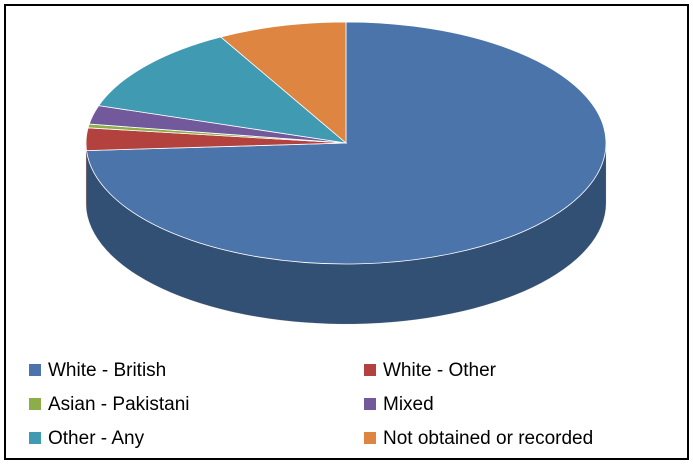 The image size is (693, 464). What do you see at coordinates (107, 370) in the screenshot?
I see `legend-label: White - British` at bounding box center [107, 370].